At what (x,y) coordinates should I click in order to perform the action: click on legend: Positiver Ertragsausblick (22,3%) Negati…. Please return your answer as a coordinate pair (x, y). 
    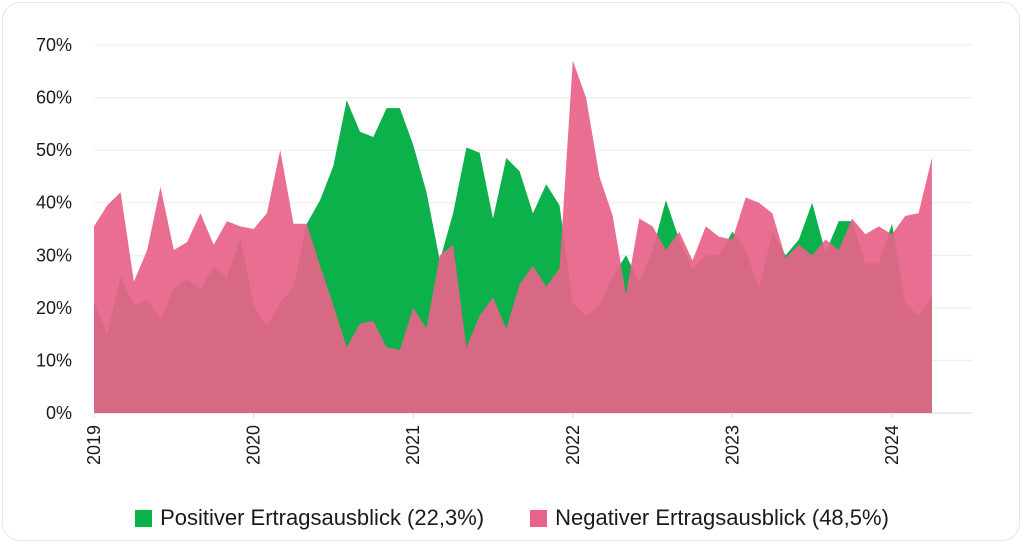
    Looking at the image, I should click on (512, 518).